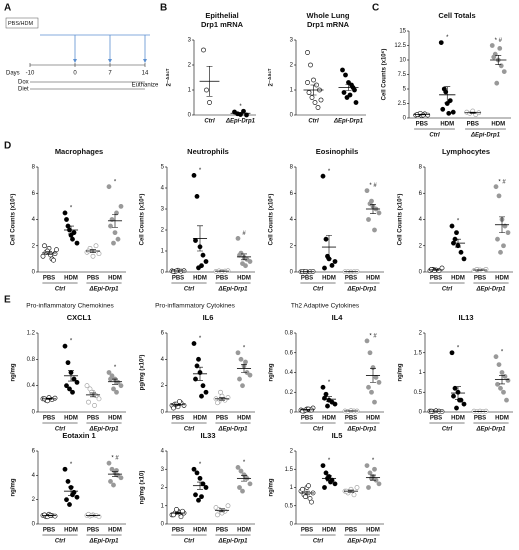 The image size is (519, 550). I want to click on day-label: -10, so click(30, 74).